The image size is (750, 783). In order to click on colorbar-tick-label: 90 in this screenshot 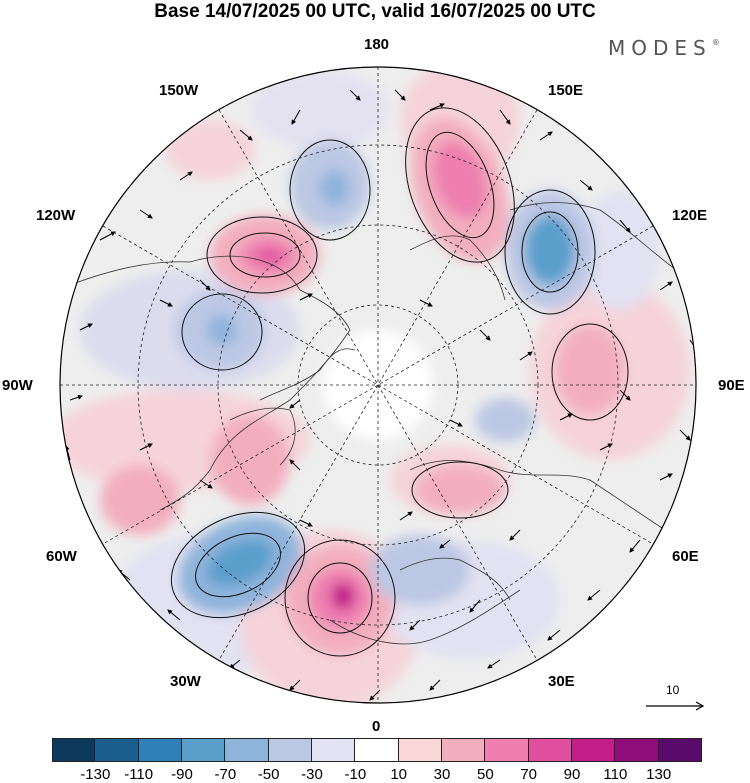, I will do `click(572, 774)`.